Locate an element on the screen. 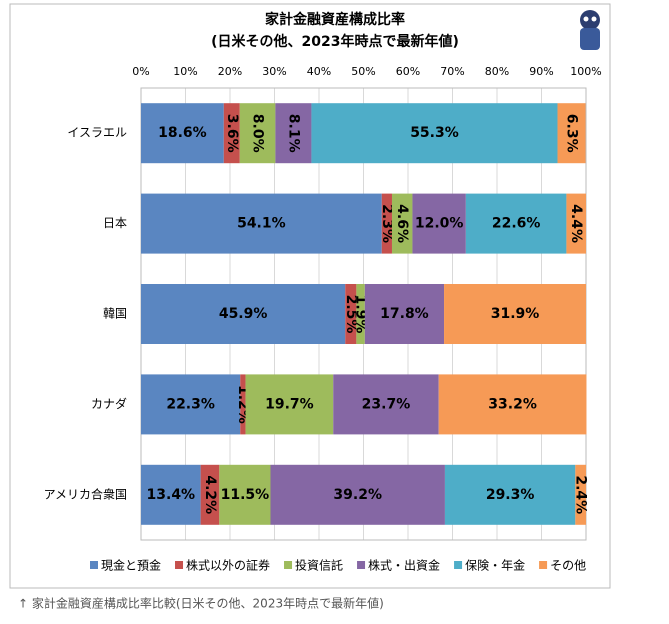 The height and width of the screenshot is (624, 669). data-label: 3.6% is located at coordinates (232, 133).